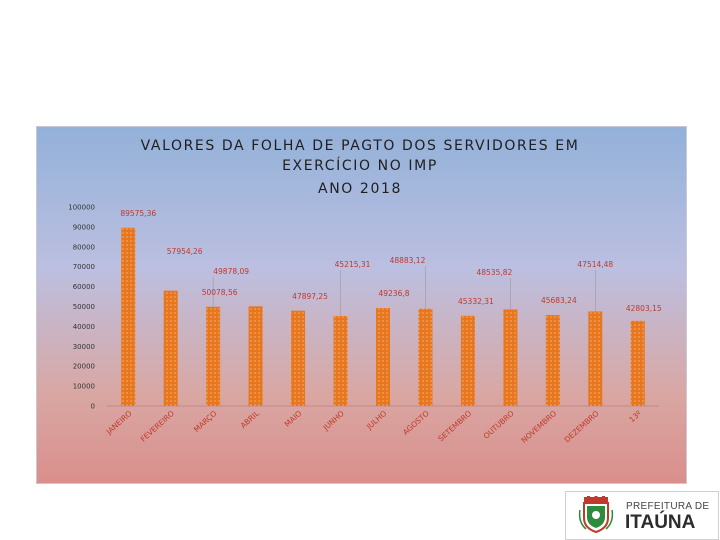  Describe the element at coordinates (494, 272) in the screenshot. I see `data-label: 48535,82` at that location.